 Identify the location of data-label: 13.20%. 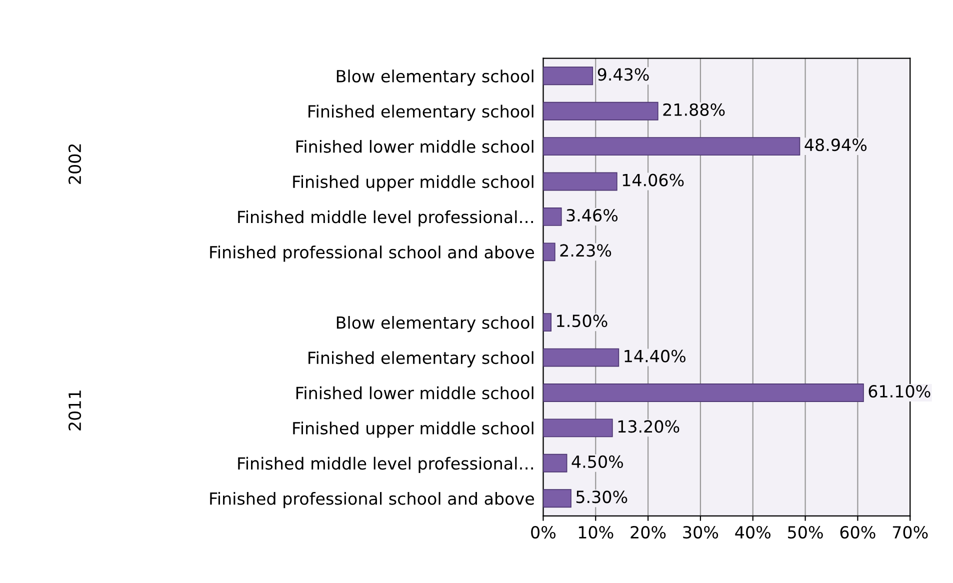
(649, 426).